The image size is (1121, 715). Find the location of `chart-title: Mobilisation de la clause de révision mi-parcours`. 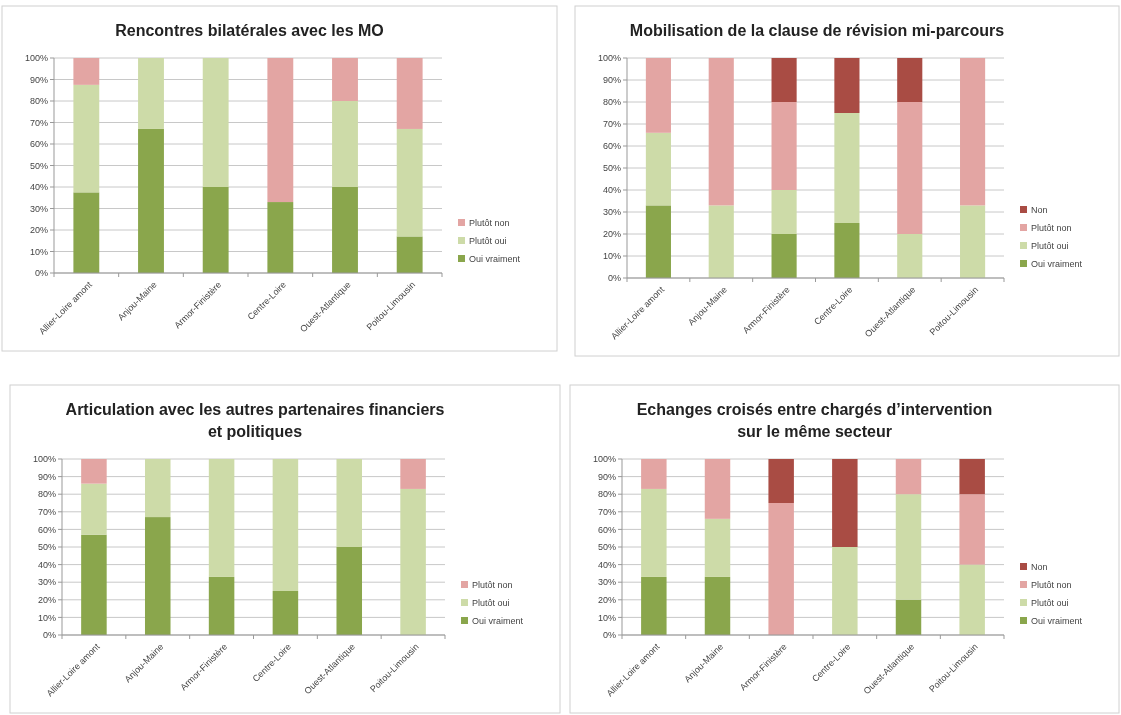

chart-title: Mobilisation de la clause de révision mi-parcours is located at coordinates (817, 30).